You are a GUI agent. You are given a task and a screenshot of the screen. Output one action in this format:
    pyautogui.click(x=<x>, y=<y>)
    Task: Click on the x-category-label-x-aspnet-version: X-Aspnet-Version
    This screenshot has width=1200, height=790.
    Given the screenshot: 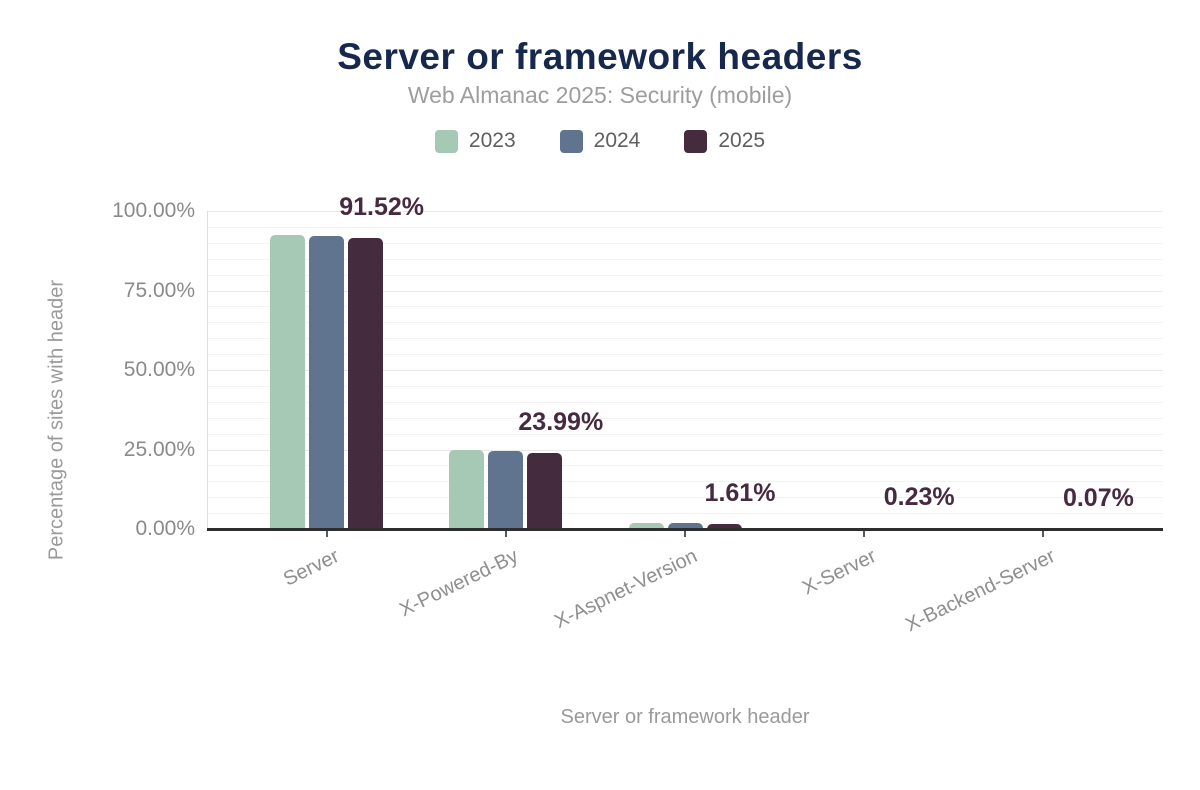 What is the action you would take?
    pyautogui.click(x=626, y=589)
    